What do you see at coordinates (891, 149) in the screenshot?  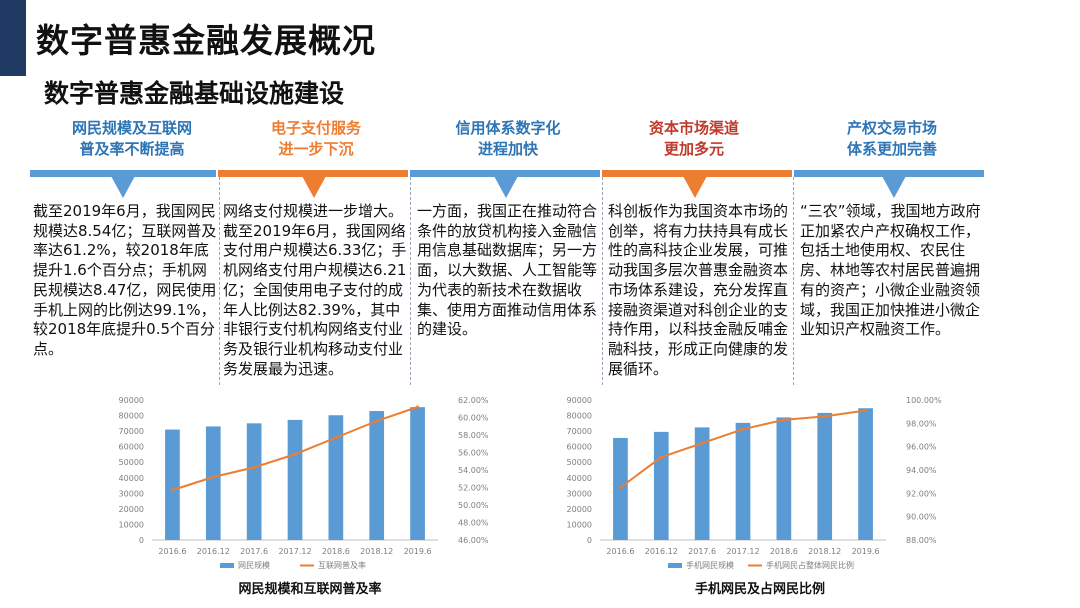 I see `heading-line: 体系更加完善` at bounding box center [891, 149].